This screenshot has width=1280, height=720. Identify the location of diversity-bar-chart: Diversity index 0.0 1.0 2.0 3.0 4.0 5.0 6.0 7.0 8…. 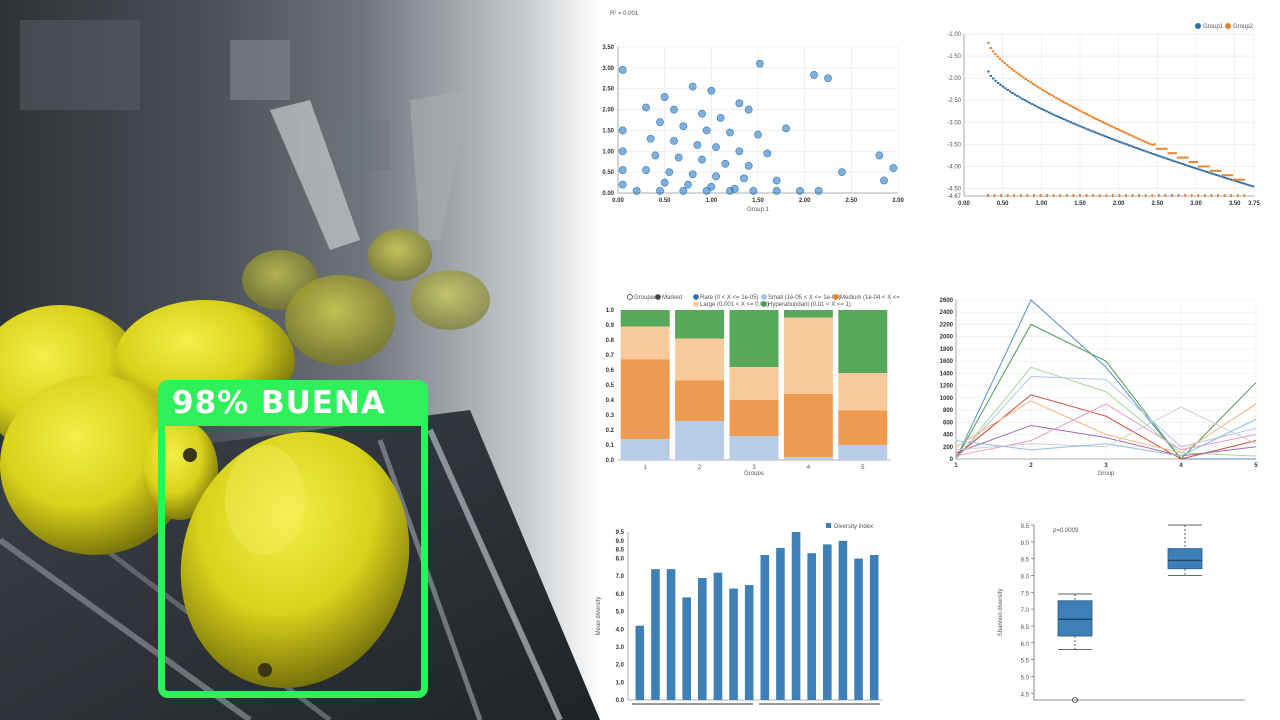
(742, 618).